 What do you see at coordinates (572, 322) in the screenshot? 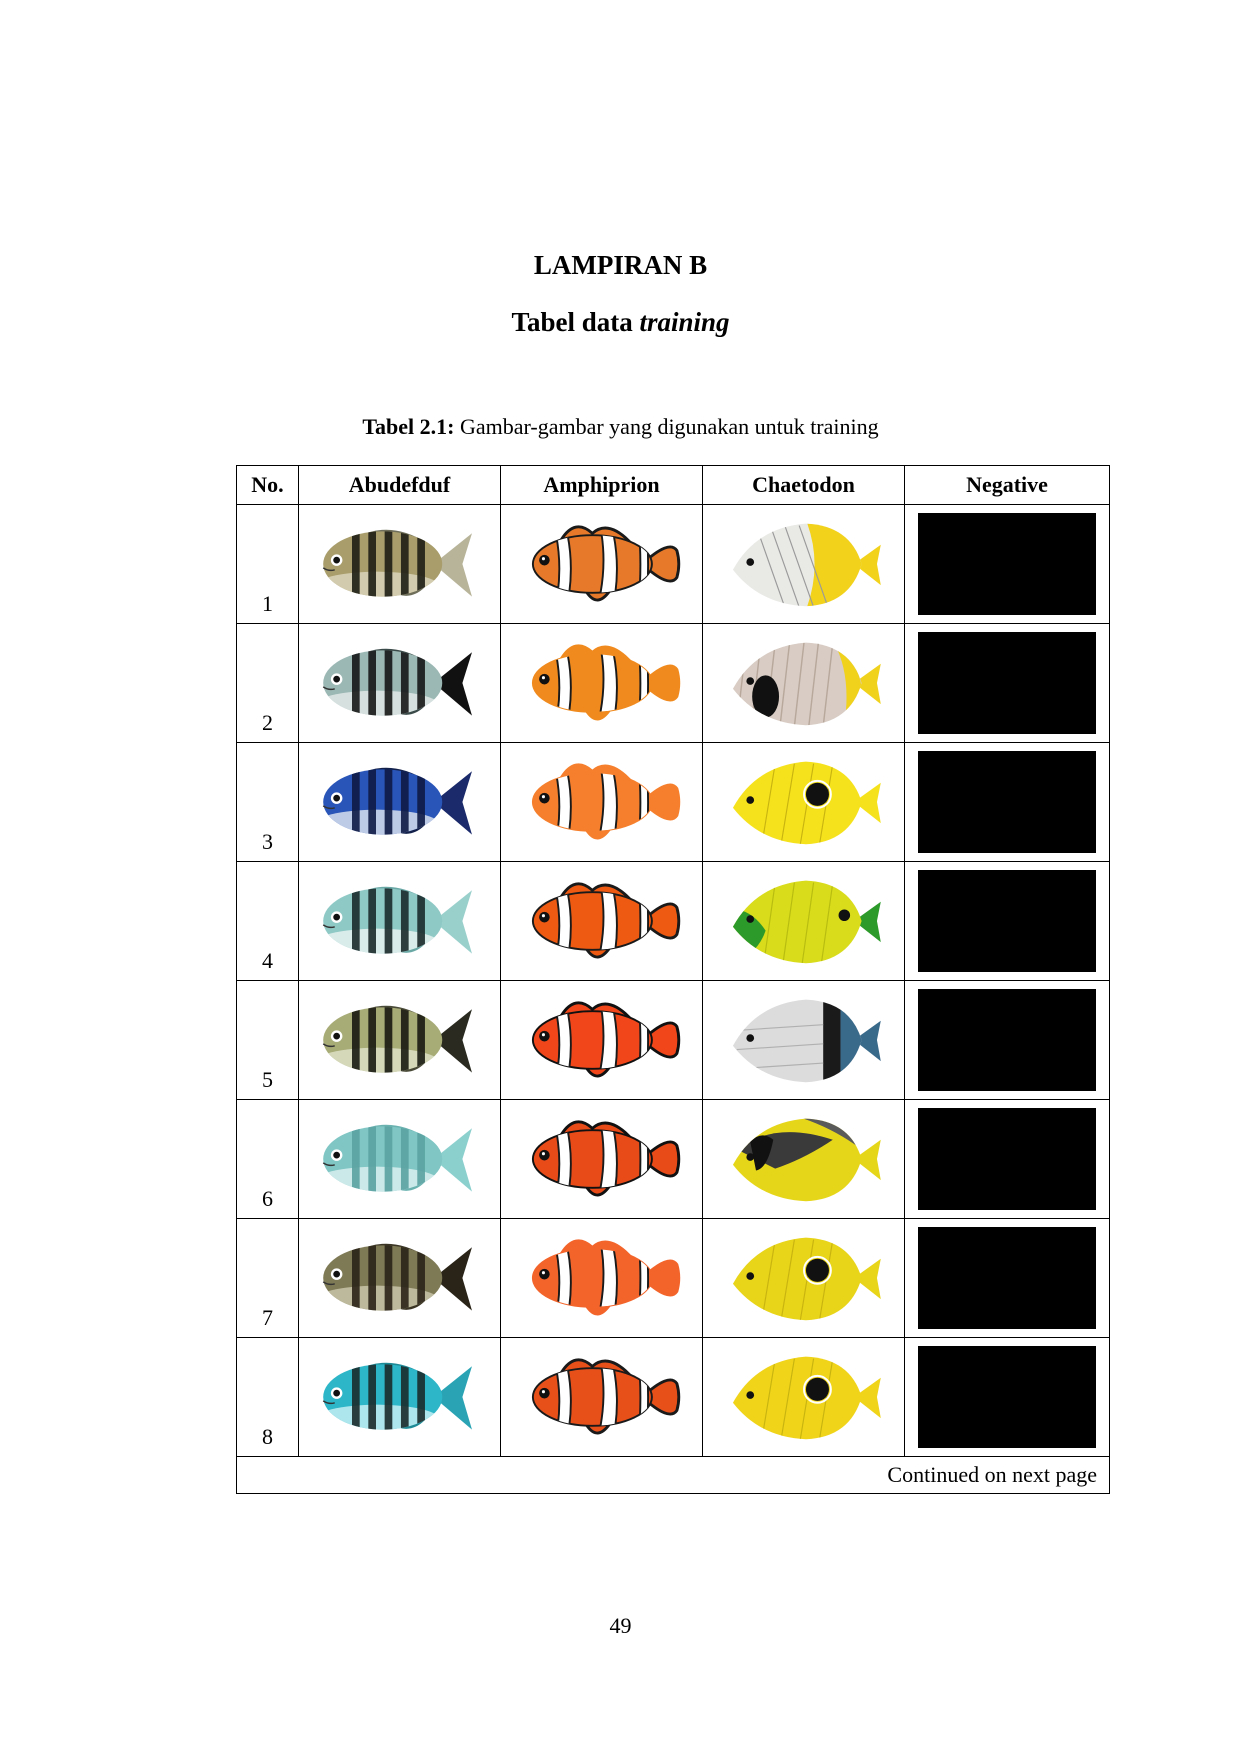
I see `subtitle-plain: Tabel data` at bounding box center [572, 322].